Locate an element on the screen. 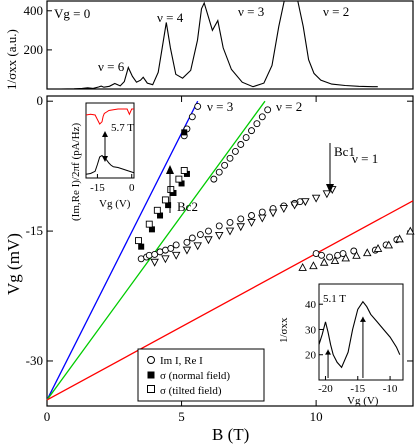 The image size is (415, 446). top-label-nu2: ν = 2 is located at coordinates (336, 11).